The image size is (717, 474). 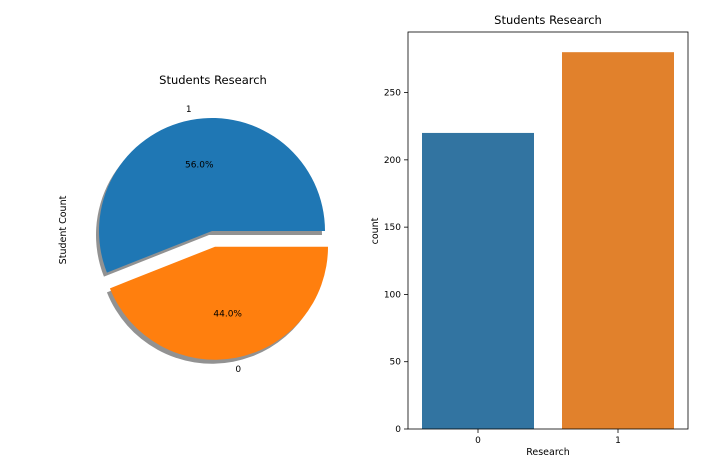 What do you see at coordinates (199, 165) in the screenshot?
I see `pie-slice-pct: 56.0%` at bounding box center [199, 165].